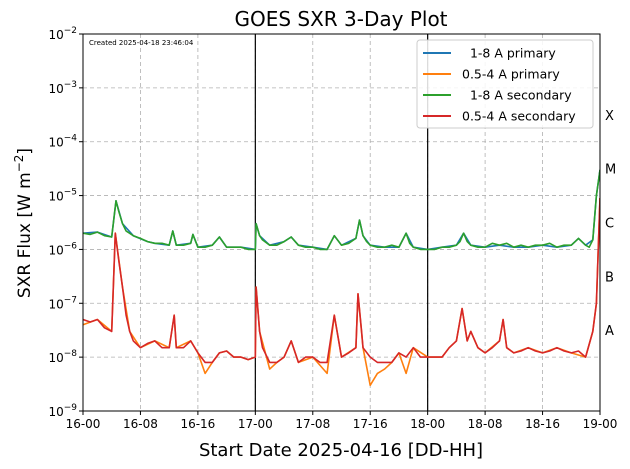 This screenshot has height=469, width=630. What do you see at coordinates (197, 424) in the screenshot?
I see `x-tick-label: 16-16` at bounding box center [197, 424].